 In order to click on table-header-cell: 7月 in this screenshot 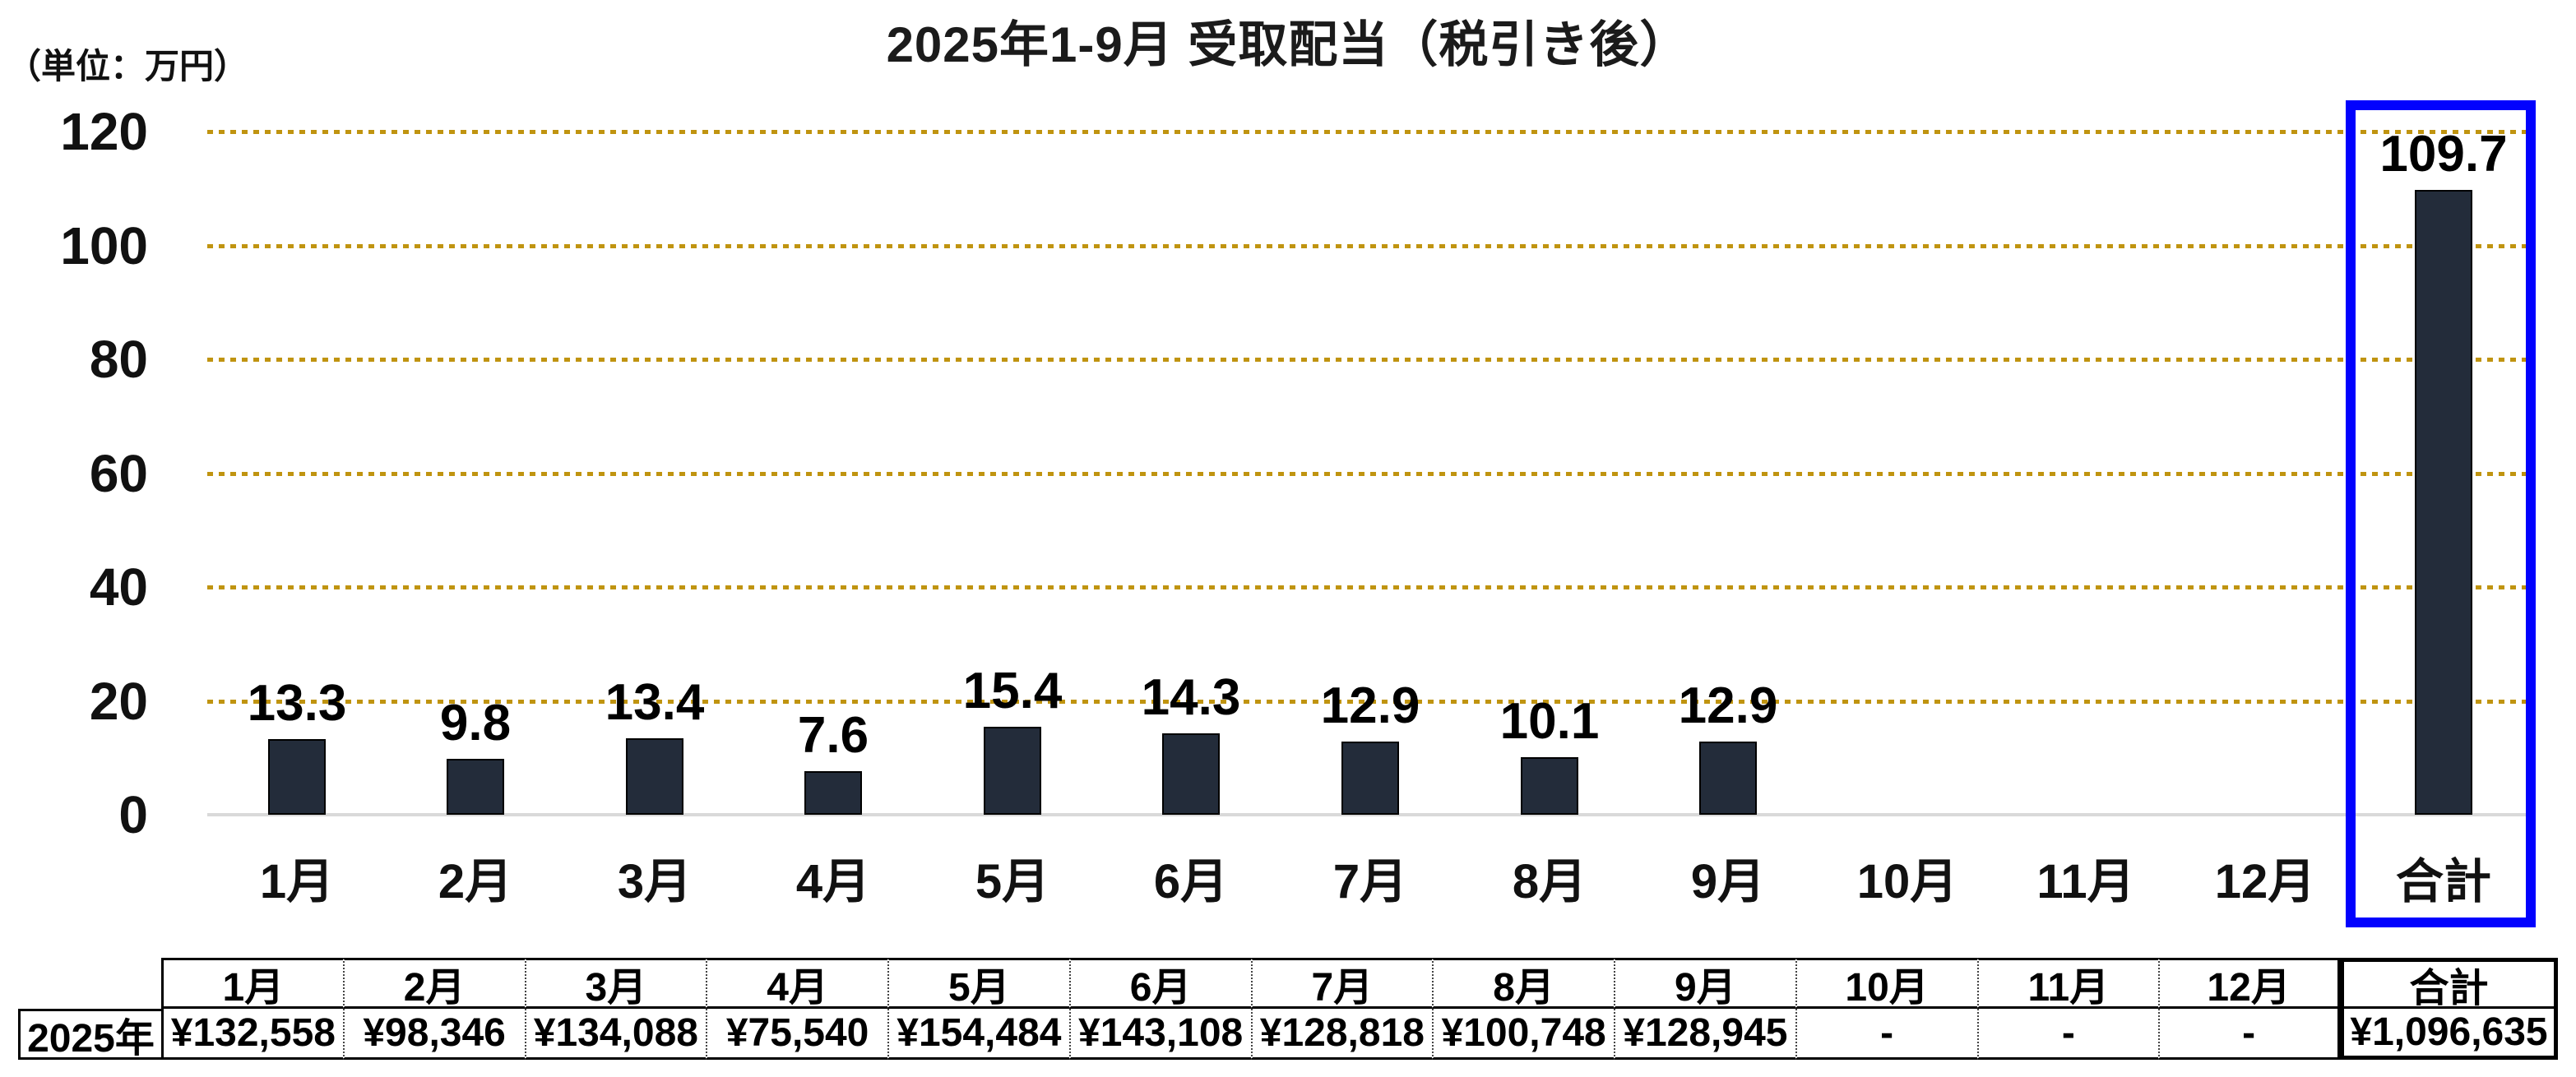, I will do `click(1342, 984)`.